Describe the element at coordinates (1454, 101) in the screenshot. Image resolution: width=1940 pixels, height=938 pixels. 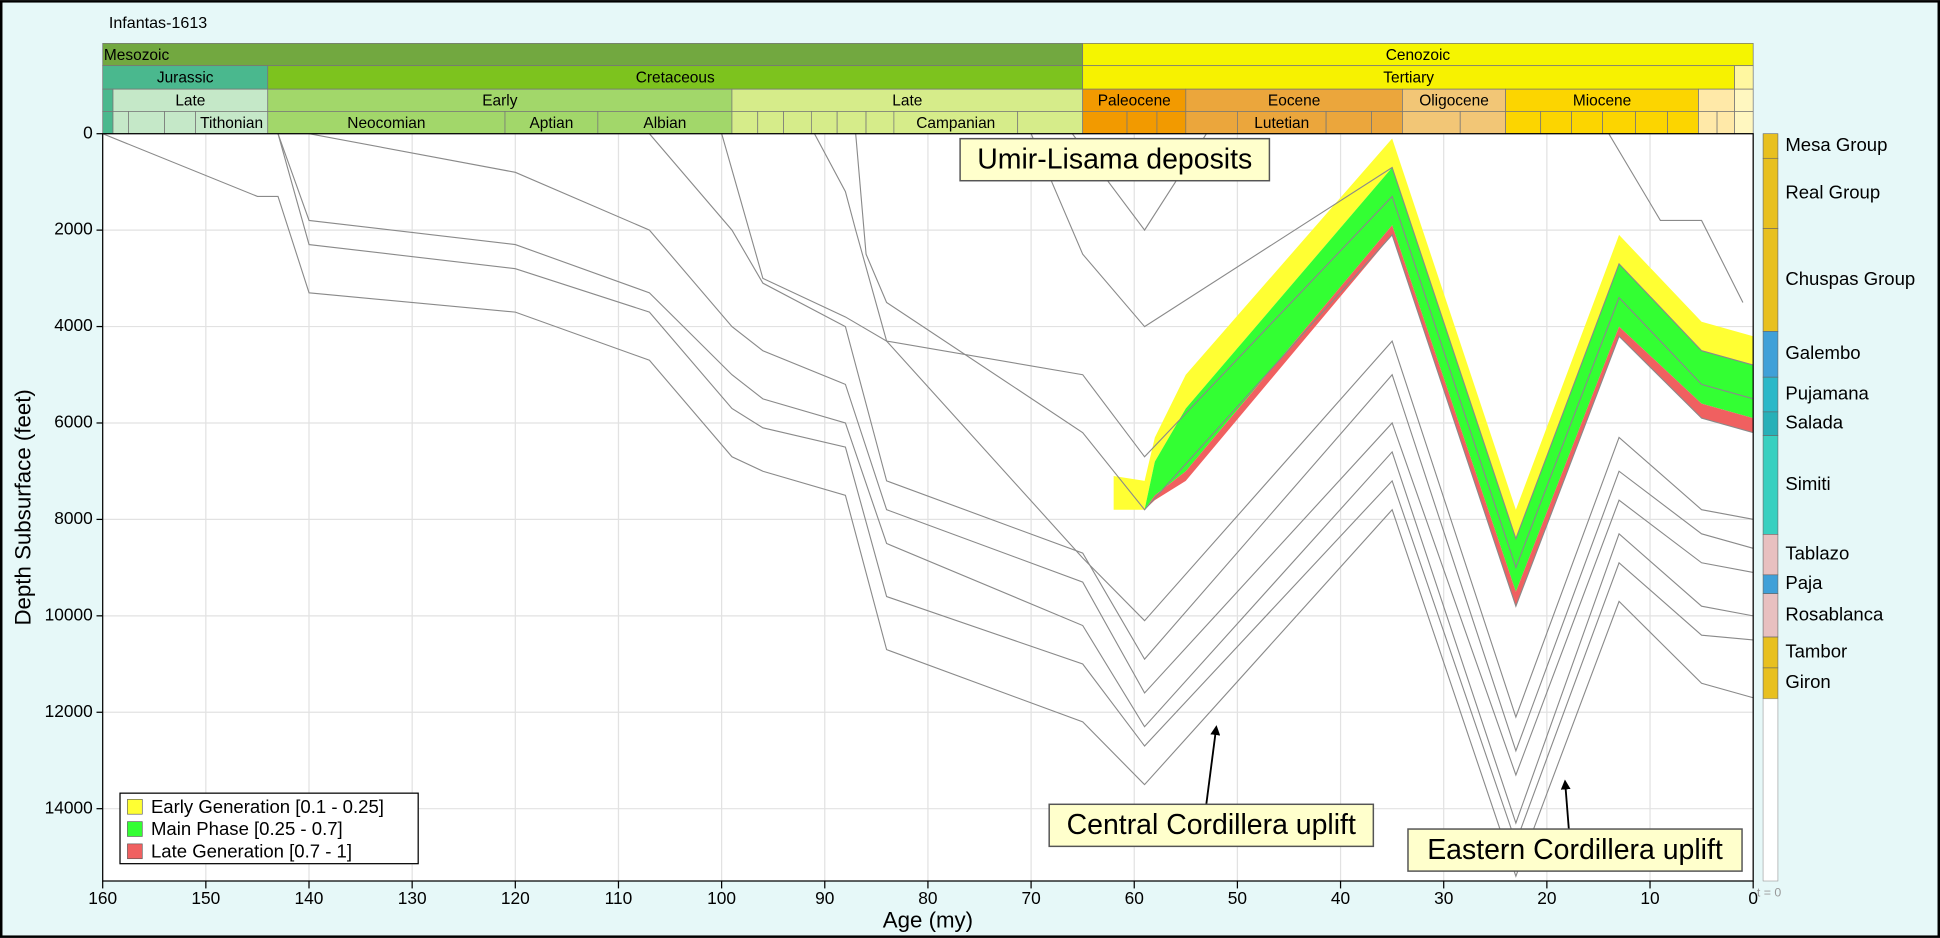
I see `timescale-label: Oligocene` at that location.